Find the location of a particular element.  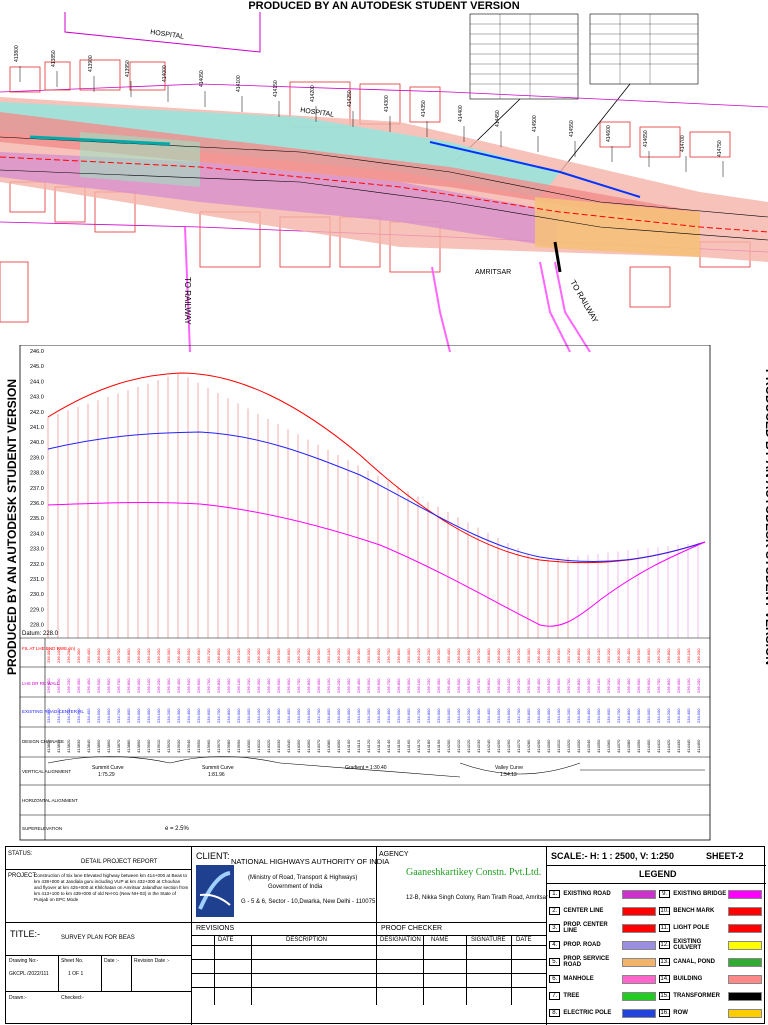

band-value: 414450 is located at coordinates (698, 746).